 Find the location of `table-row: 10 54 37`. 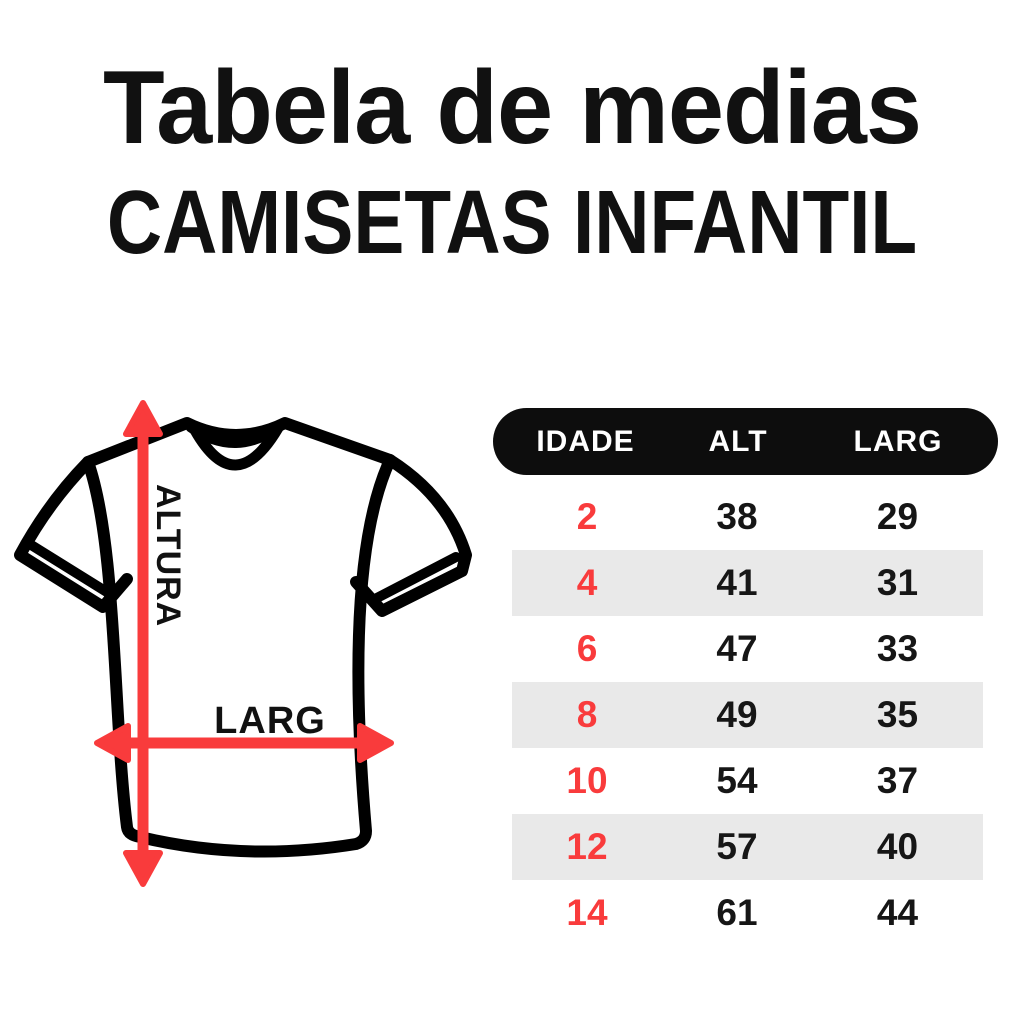

table-row: 10 54 37 is located at coordinates (747, 781).